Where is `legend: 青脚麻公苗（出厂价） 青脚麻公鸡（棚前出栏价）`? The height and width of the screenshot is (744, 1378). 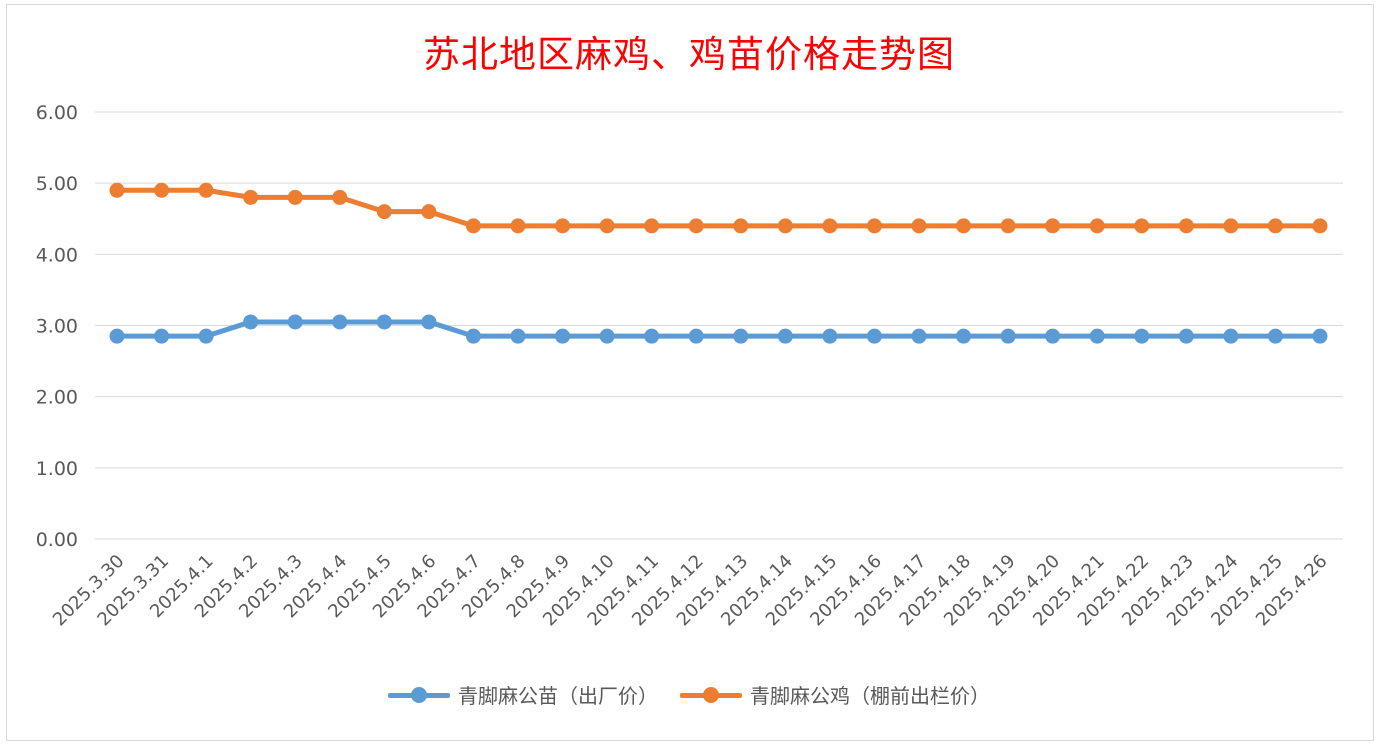
legend: 青脚麻公苗（出厂价） 青脚麻公鸡（棚前出栏价） is located at coordinates (689, 694).